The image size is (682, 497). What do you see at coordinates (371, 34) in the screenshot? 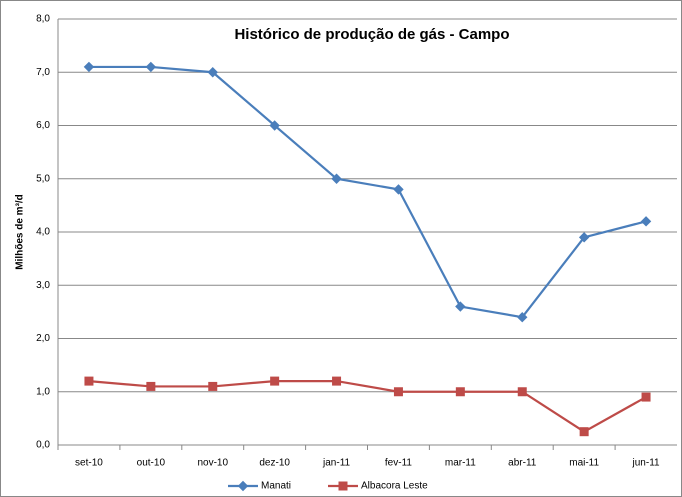
I see `chart-title: Histórico de produção de gás - Campo` at bounding box center [371, 34].